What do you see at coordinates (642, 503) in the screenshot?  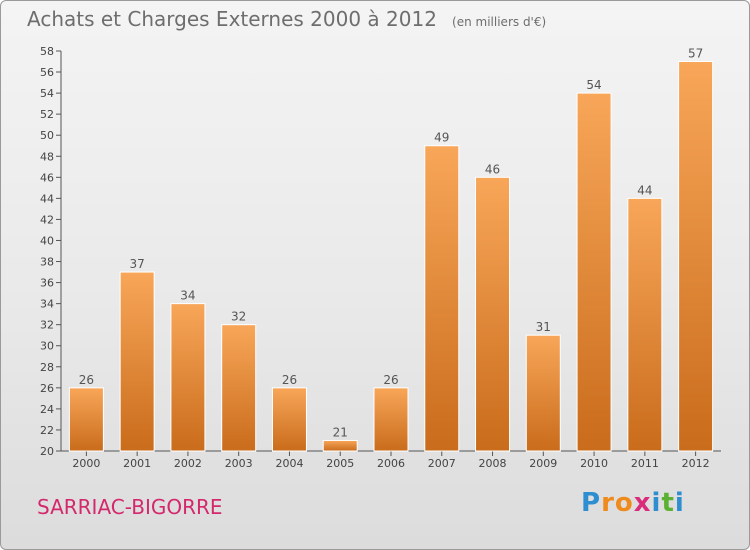 I see `logo-letter: x` at bounding box center [642, 503].